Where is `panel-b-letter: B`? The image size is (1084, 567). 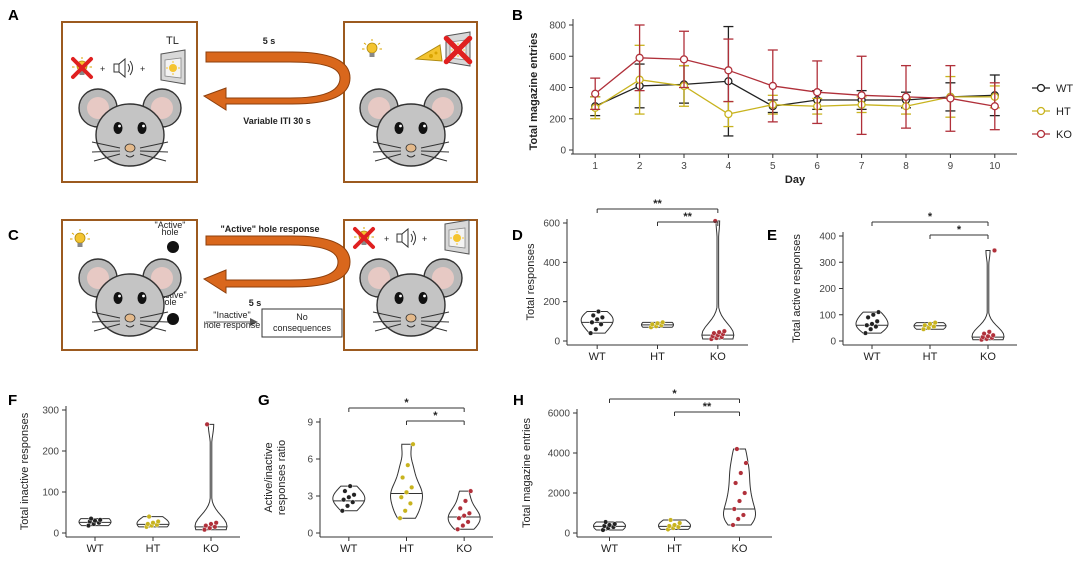
panel-b-letter: B is located at coordinates (517, 15).